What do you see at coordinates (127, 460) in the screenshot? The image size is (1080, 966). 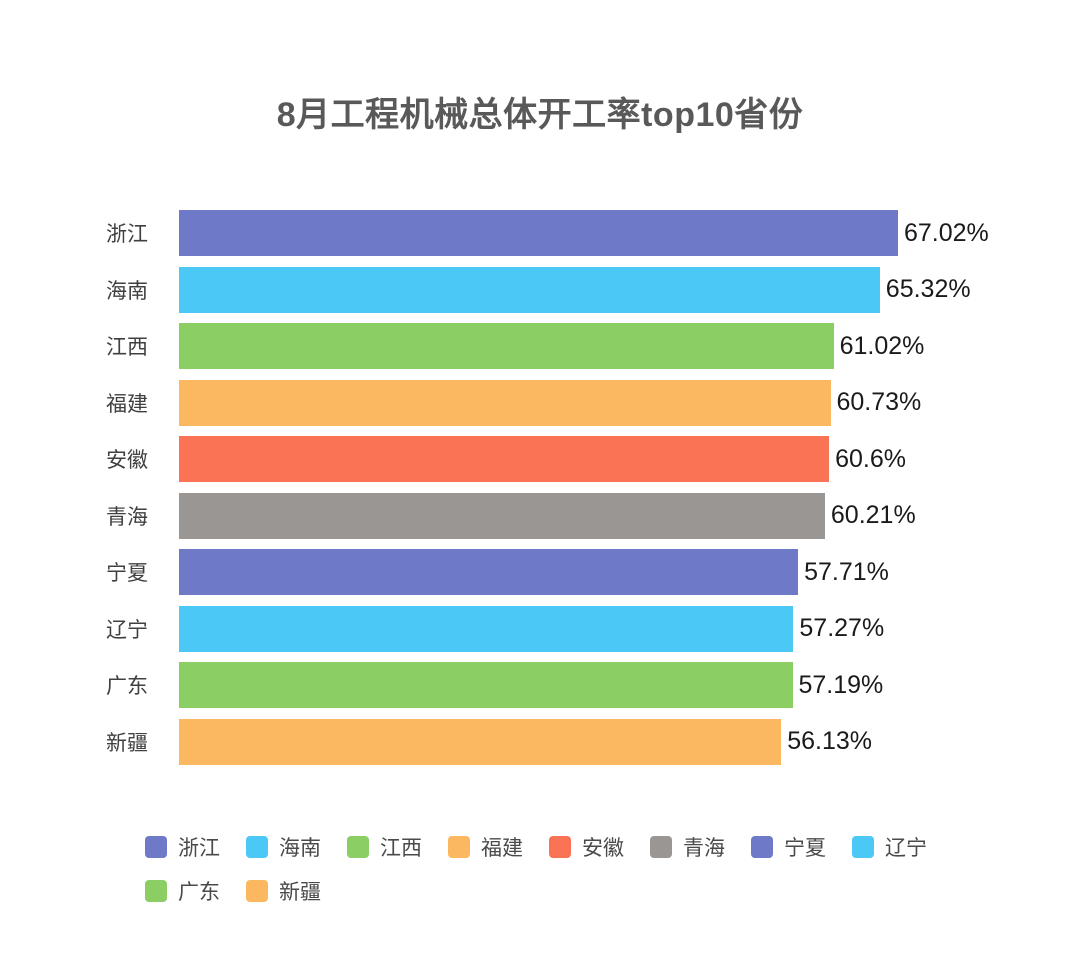 I see `category-label: 安徽` at bounding box center [127, 460].